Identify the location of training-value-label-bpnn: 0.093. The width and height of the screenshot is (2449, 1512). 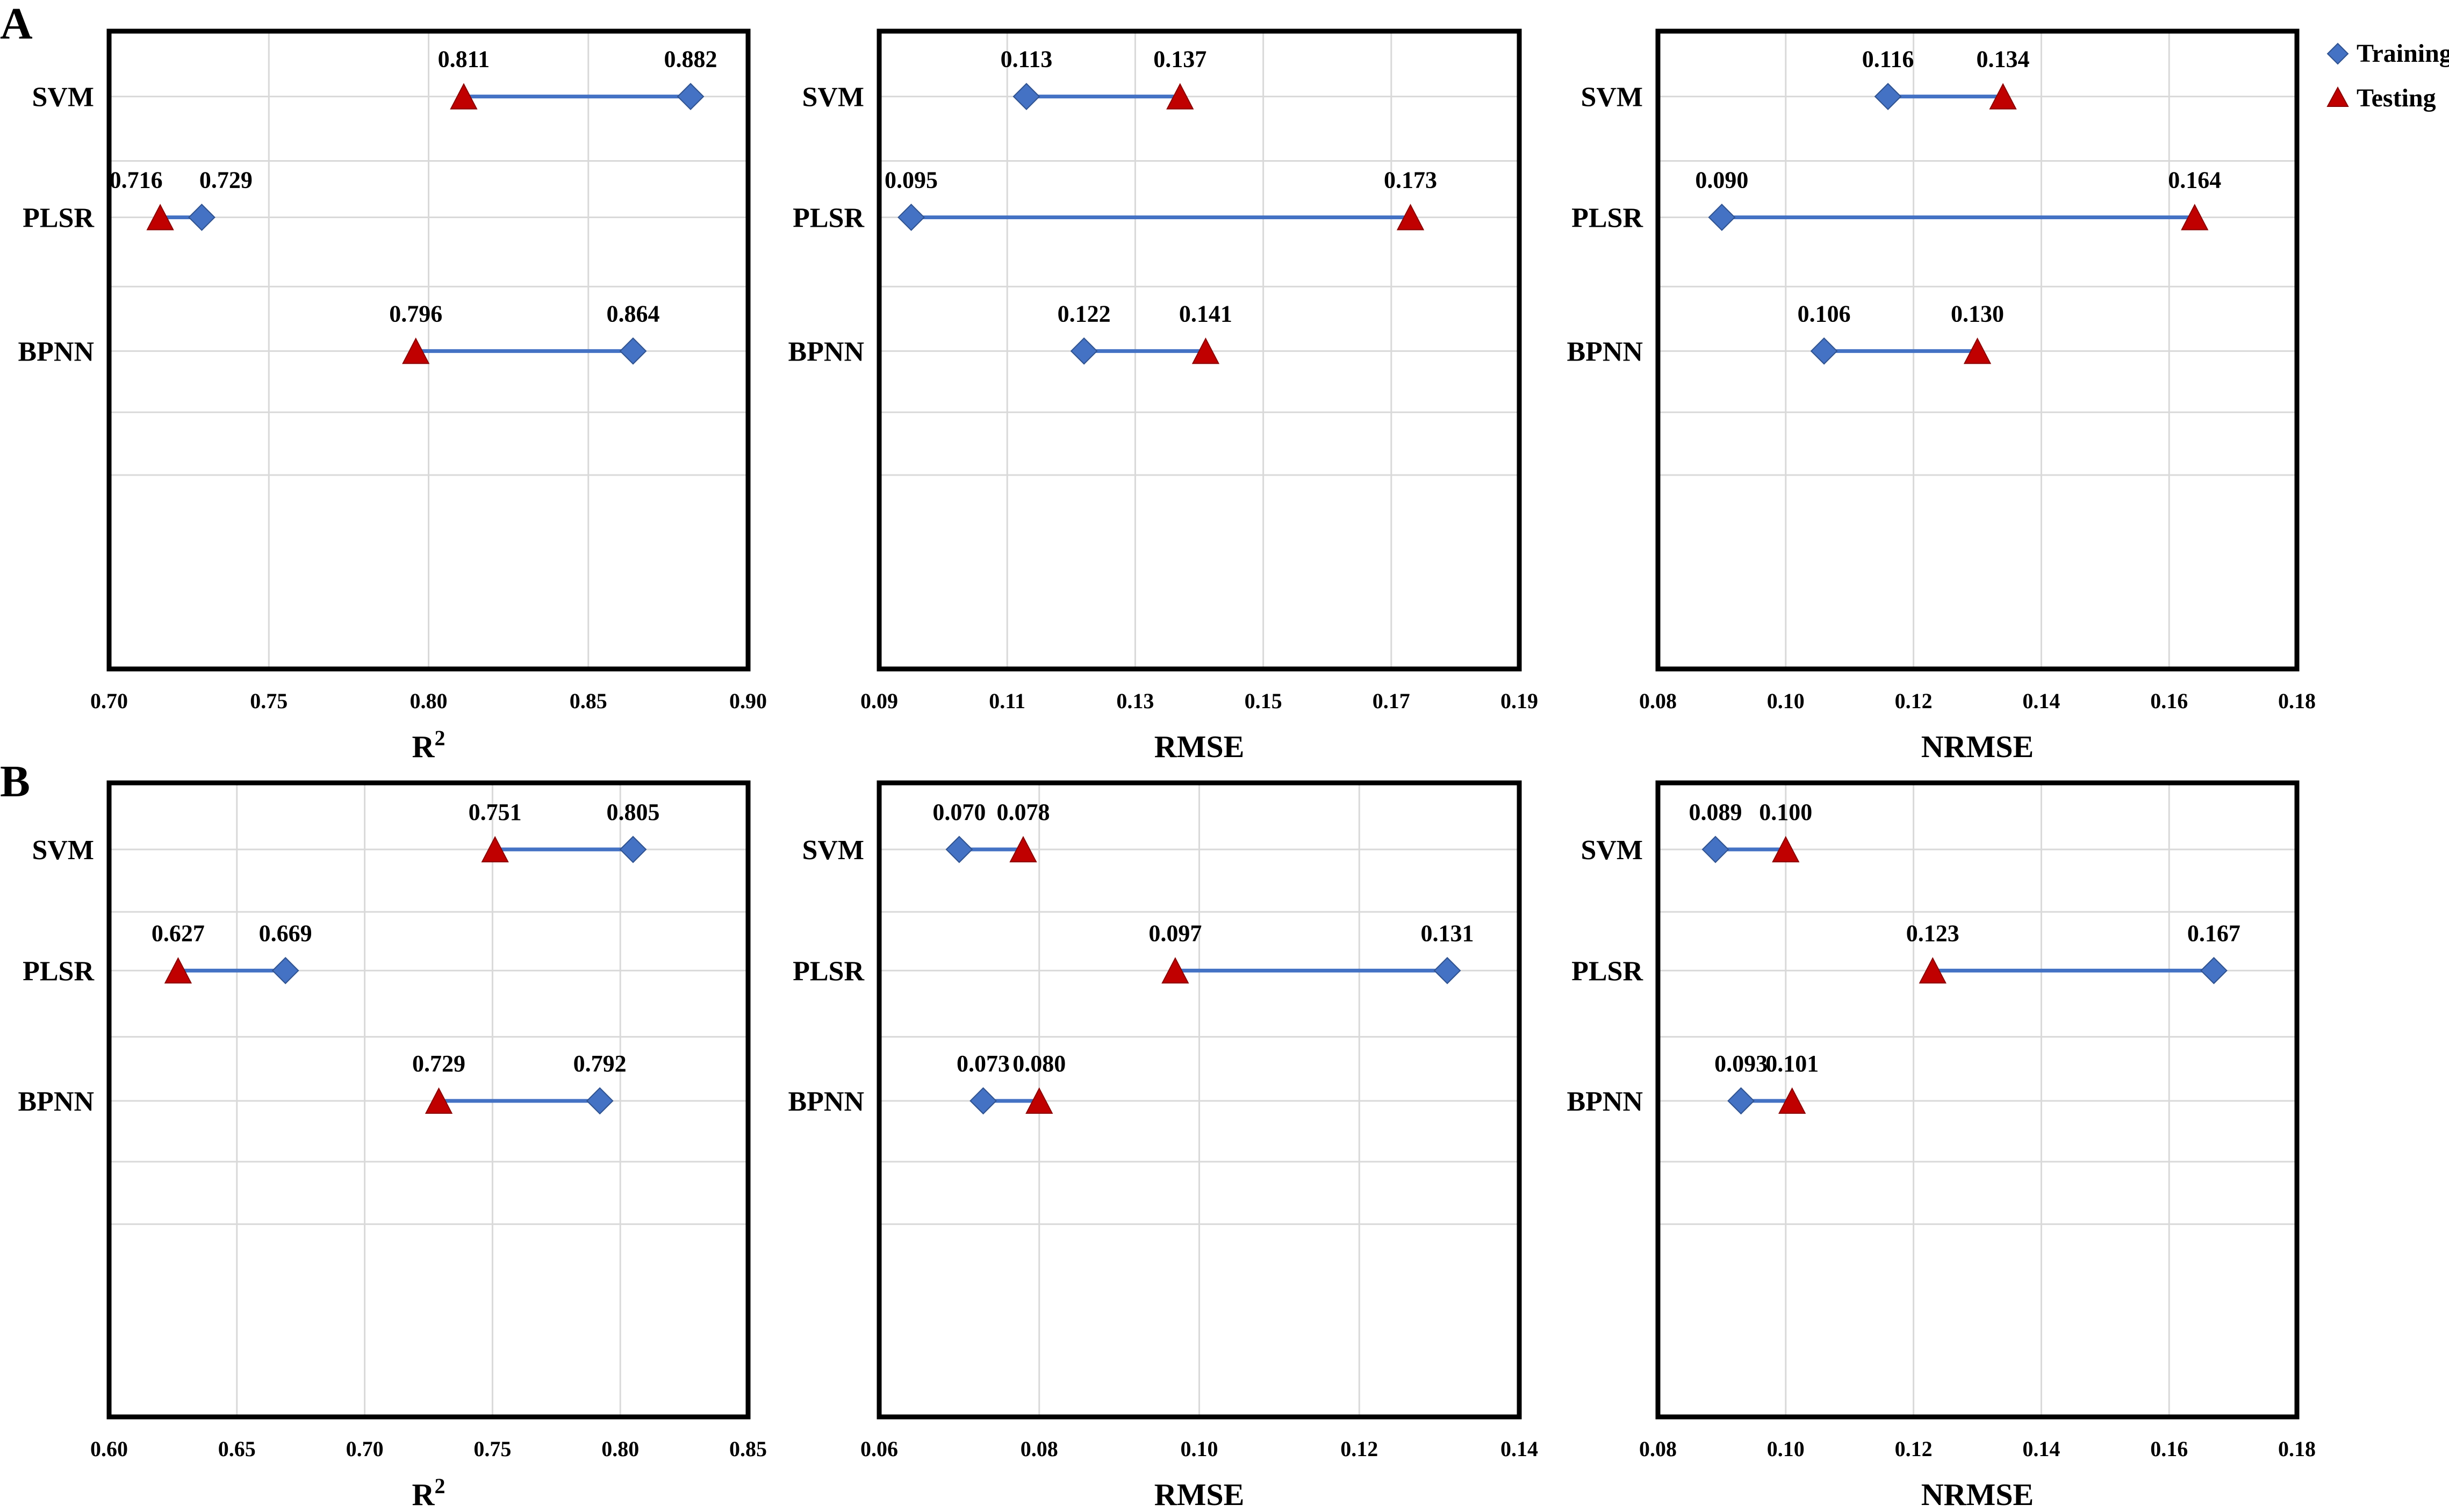
(1741, 1063).